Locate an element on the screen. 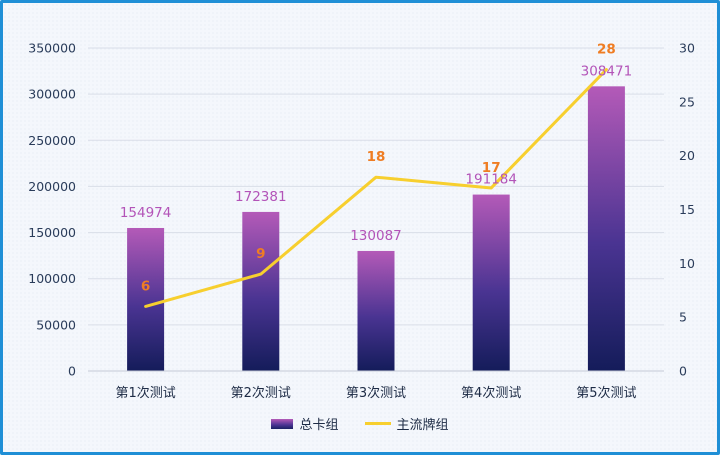 Image resolution: width=720 pixels, height=455 pixels. line-value-label: 9 is located at coordinates (260, 254).